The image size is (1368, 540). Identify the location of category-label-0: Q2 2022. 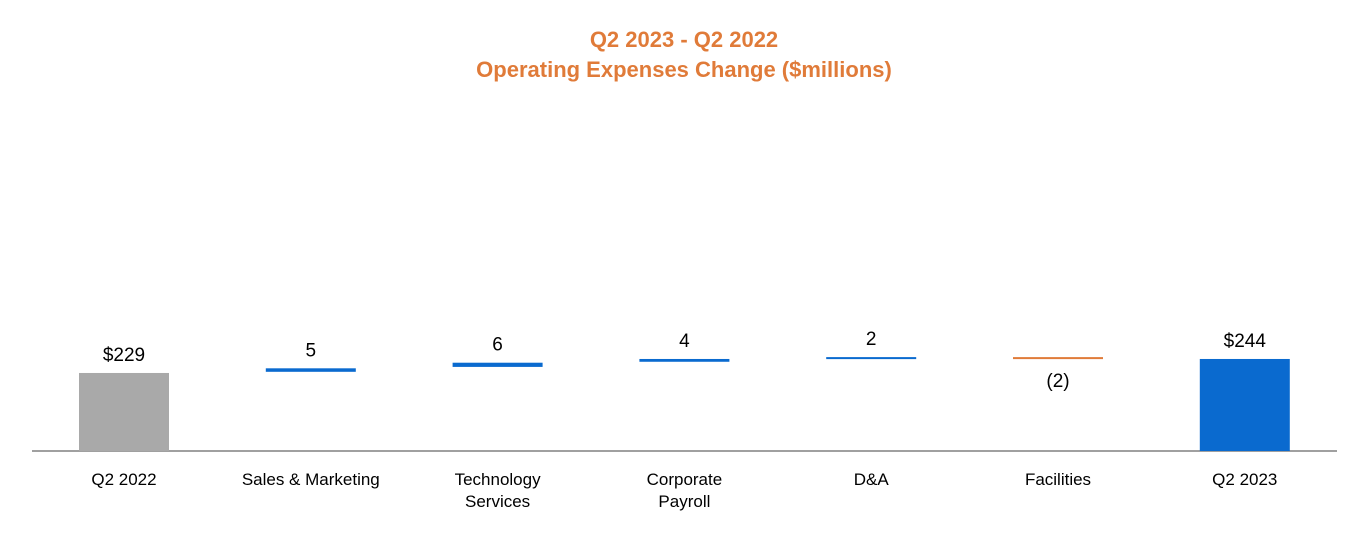
(123, 479).